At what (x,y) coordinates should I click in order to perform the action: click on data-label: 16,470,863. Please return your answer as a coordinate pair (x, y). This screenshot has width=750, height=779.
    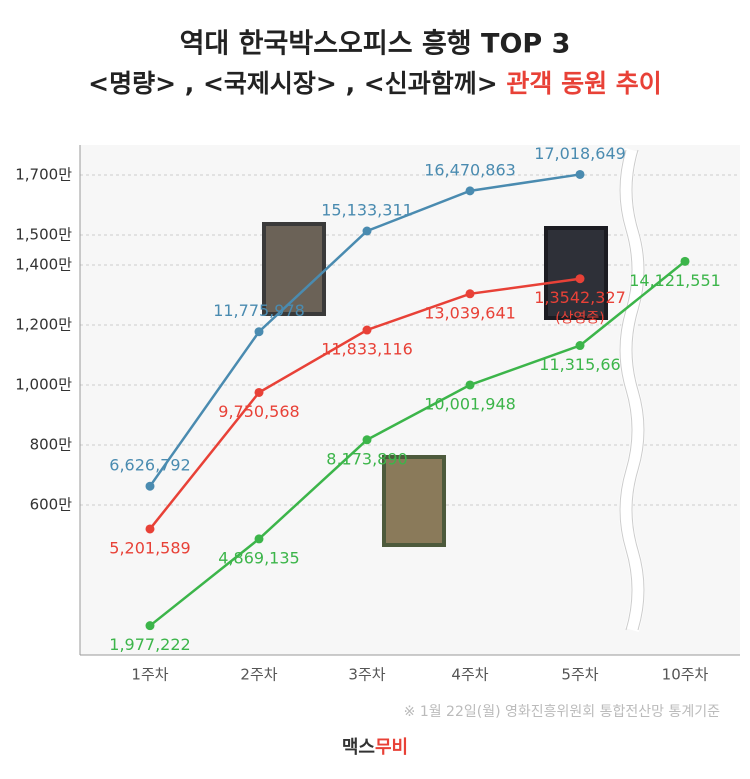
    Looking at the image, I should click on (470, 169).